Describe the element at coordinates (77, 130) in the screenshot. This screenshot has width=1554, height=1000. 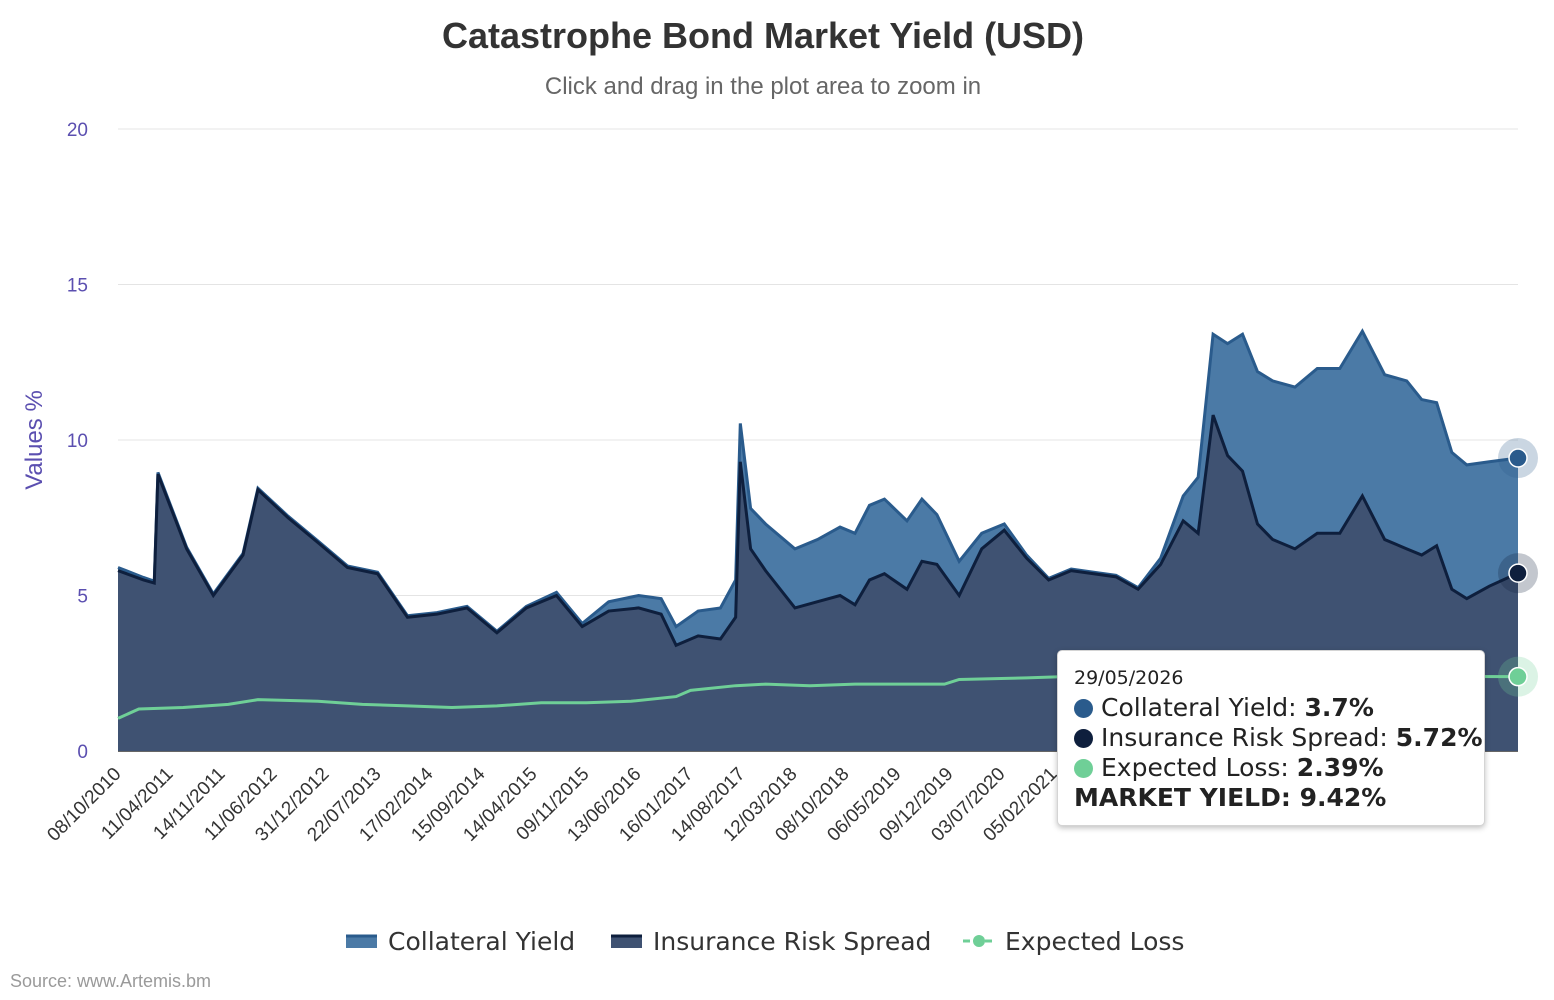
I see `y-tick-label: 20` at that location.